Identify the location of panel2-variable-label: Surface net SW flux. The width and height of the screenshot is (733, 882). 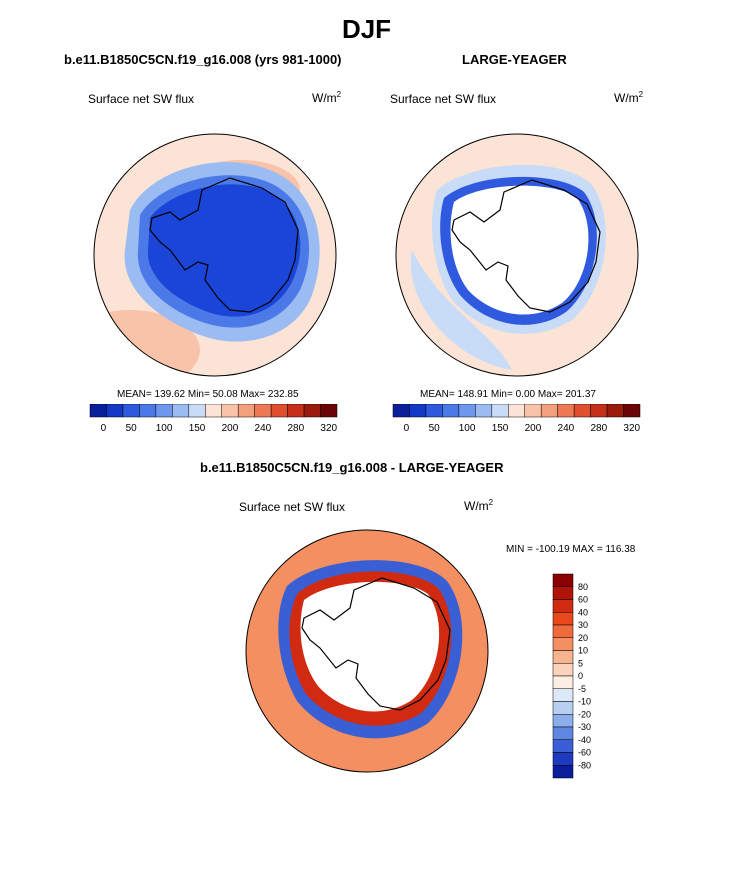
(443, 99).